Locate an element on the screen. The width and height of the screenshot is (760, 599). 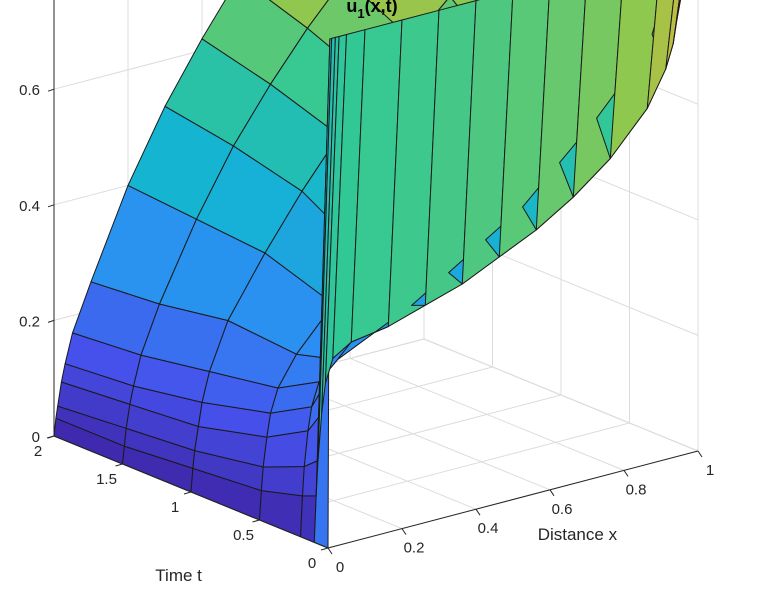
x-axis-line is located at coordinates (513, 499).